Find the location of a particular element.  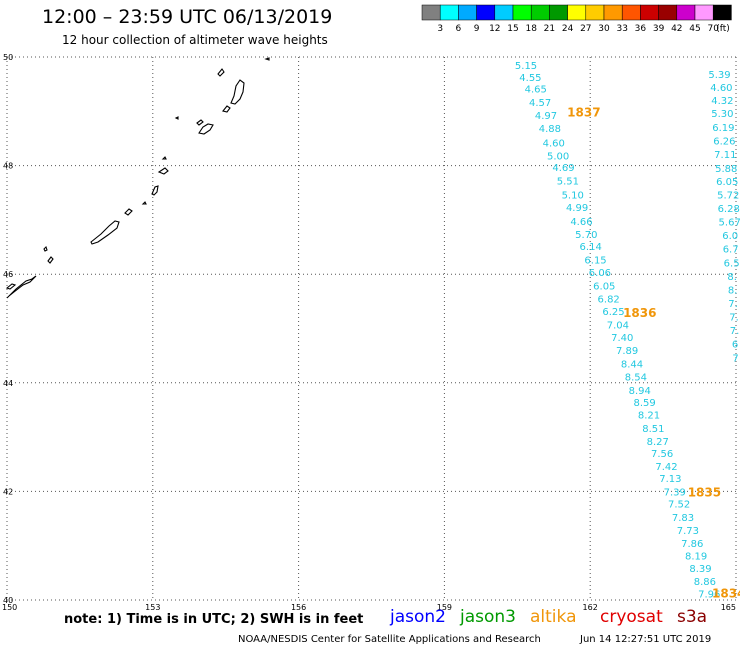

satellite-altika: altika is located at coordinates (553, 617).